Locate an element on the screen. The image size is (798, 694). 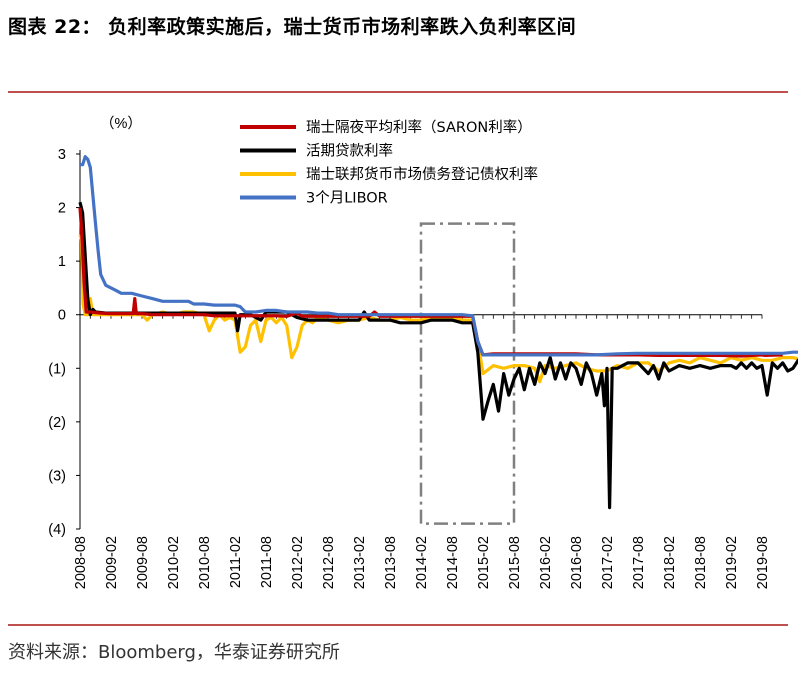
x-tick-label: 2018-08 is located at coordinates (701, 562).